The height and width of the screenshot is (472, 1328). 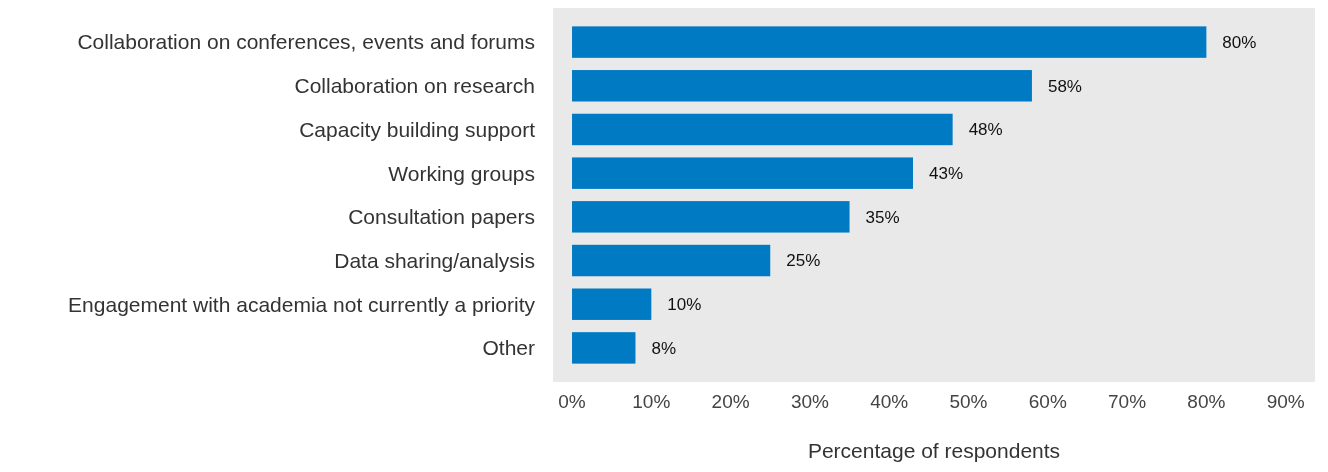 What do you see at coordinates (968, 401) in the screenshot?
I see `x-tick-label: 50%` at bounding box center [968, 401].